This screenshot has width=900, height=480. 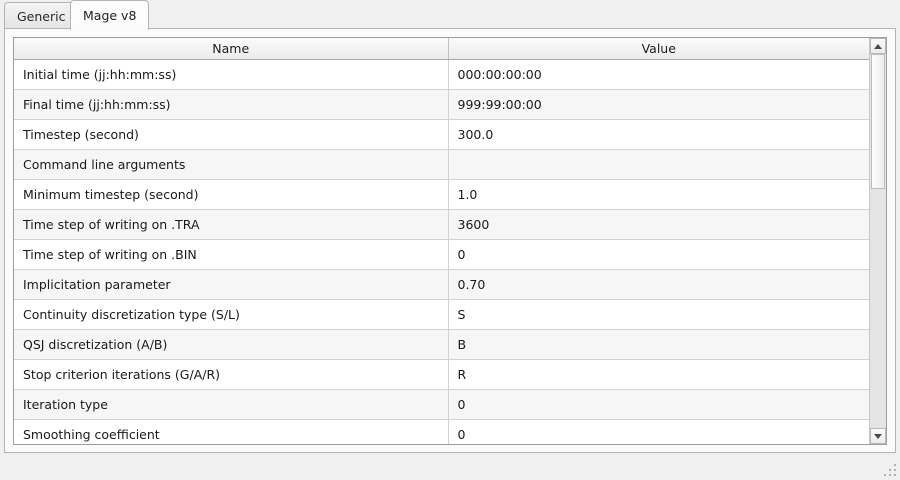 What do you see at coordinates (658, 344) in the screenshot?
I see `cell-value: B` at bounding box center [658, 344].